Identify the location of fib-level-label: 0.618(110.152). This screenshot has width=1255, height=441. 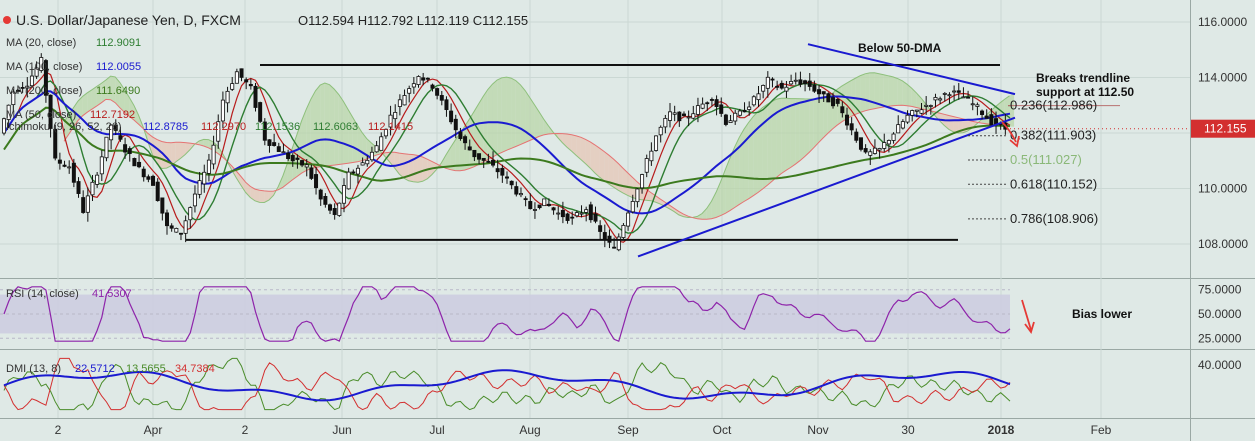
(1053, 183).